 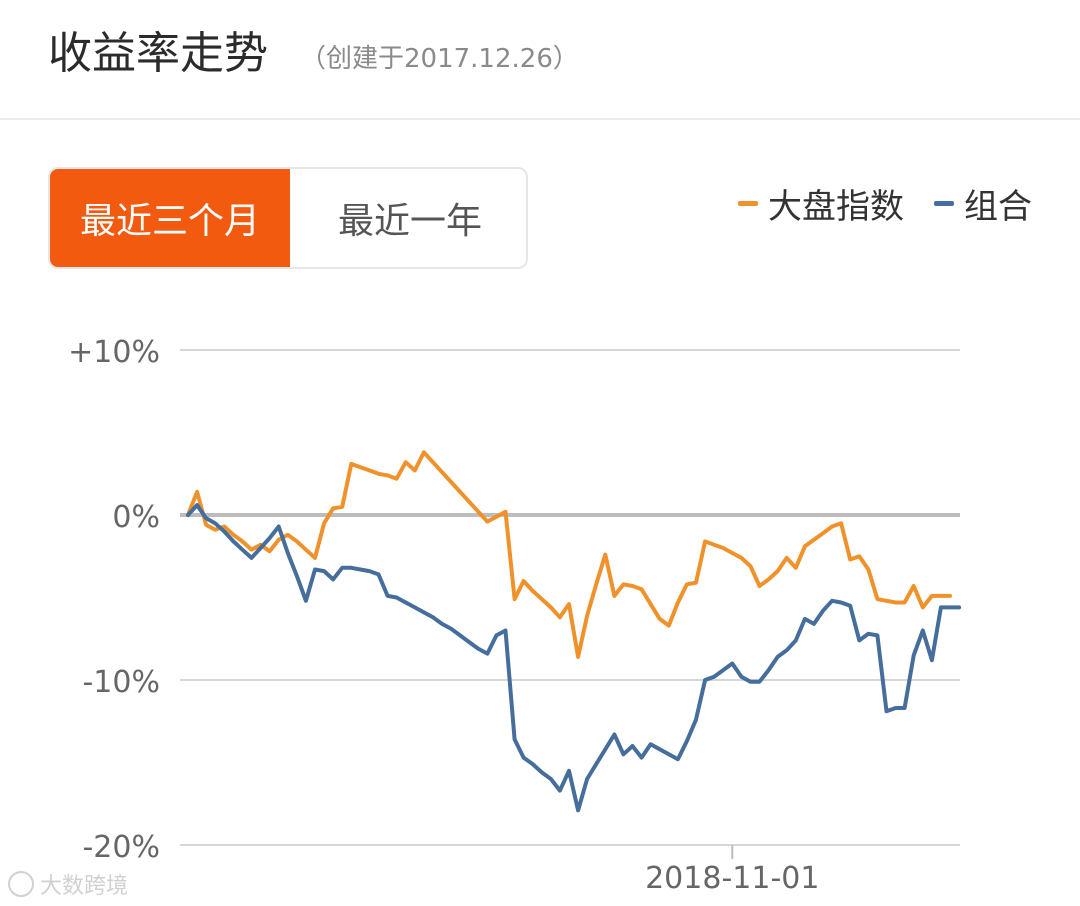 What do you see at coordinates (158, 53) in the screenshot?
I see `page-title: 收益率走势` at bounding box center [158, 53].